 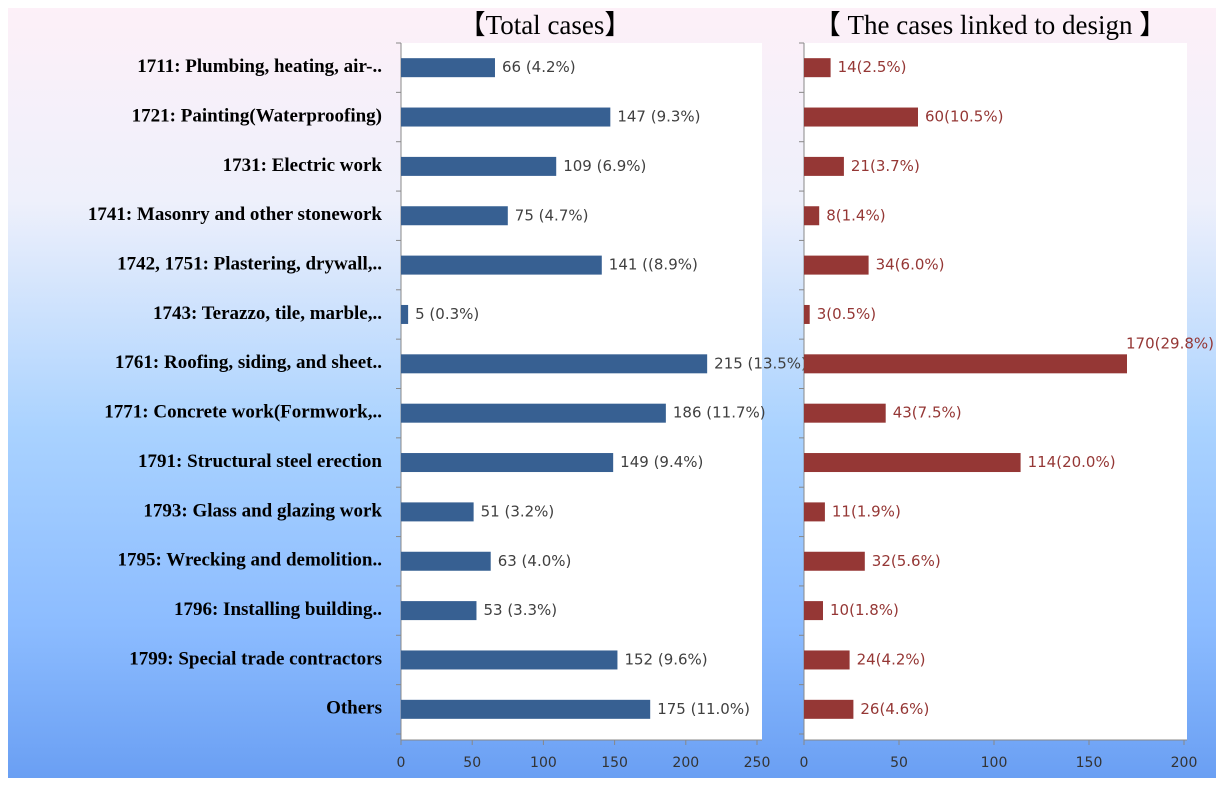 What do you see at coordinates (250, 560) in the screenshot?
I see `category-label: 1795: Wrecking and demolition..` at bounding box center [250, 560].